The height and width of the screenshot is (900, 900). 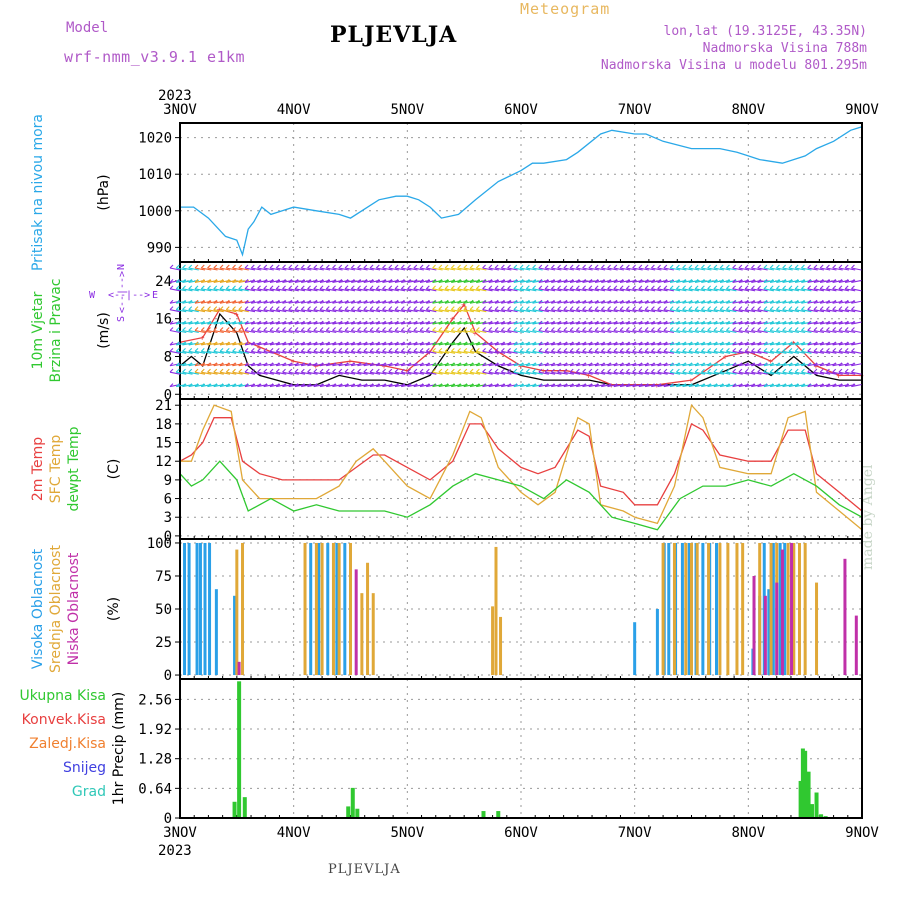 I want to click on precip-legend-label: Grad, so click(x=89, y=792).